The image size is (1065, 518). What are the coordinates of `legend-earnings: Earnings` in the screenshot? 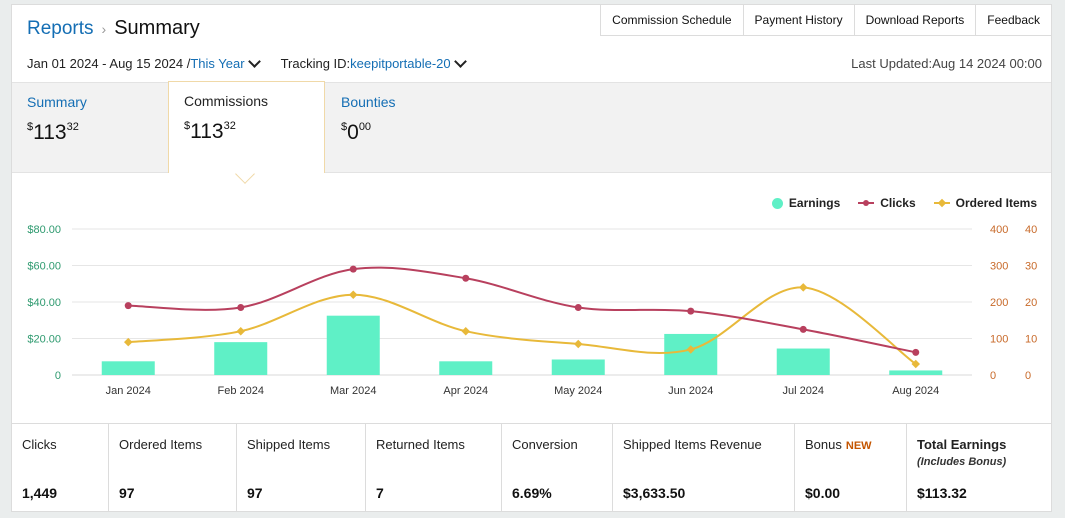 It's located at (806, 203).